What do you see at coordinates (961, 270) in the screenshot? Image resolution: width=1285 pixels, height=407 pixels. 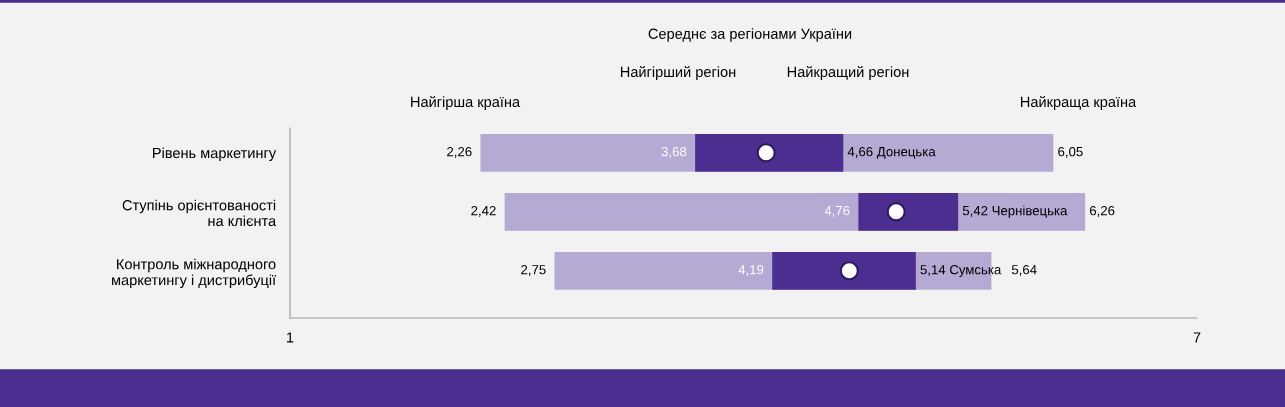 I see `annotation: 5,14 Сумська` at bounding box center [961, 270].